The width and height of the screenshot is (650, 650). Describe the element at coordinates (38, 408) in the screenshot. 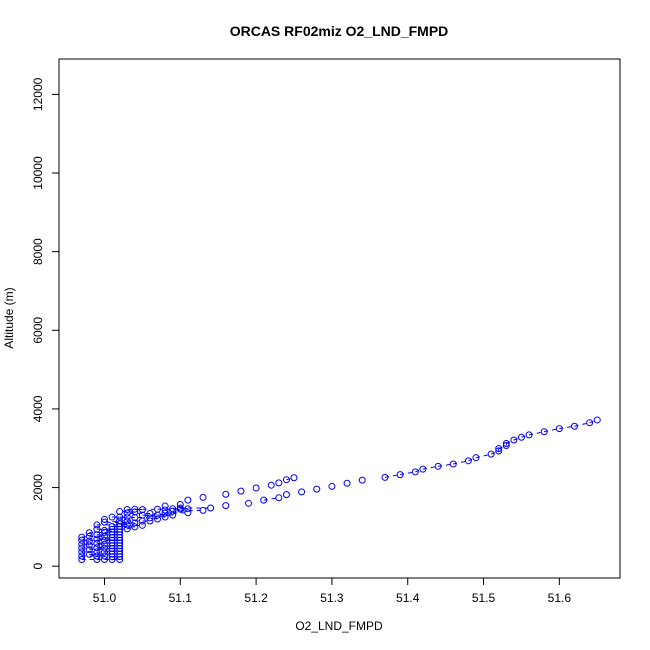

I see `y-tick-label: 4000` at that location.